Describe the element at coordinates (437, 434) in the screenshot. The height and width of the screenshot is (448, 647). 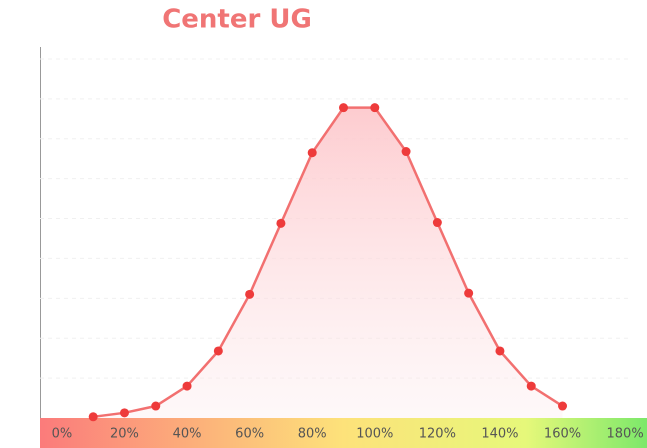
I see `x-tick-label: 120%` at that location.